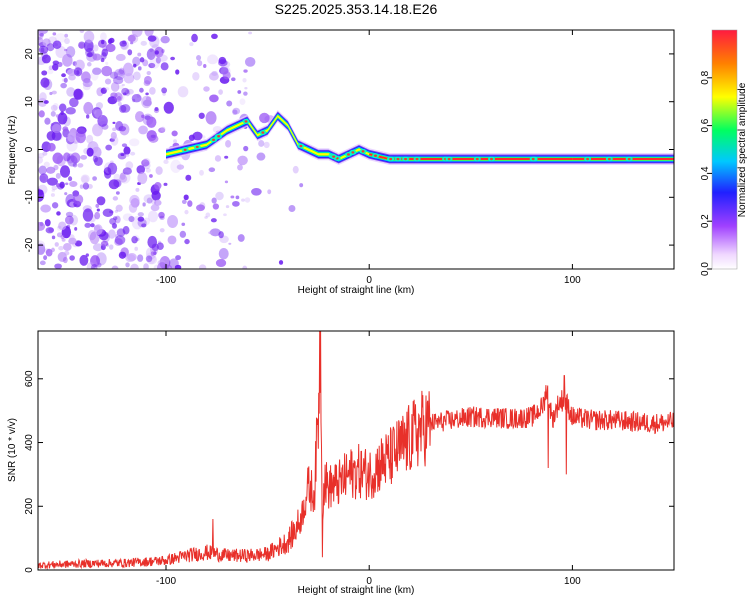 This screenshot has width=750, height=600. I want to click on snr-ytick-label: 200, so click(29, 505).